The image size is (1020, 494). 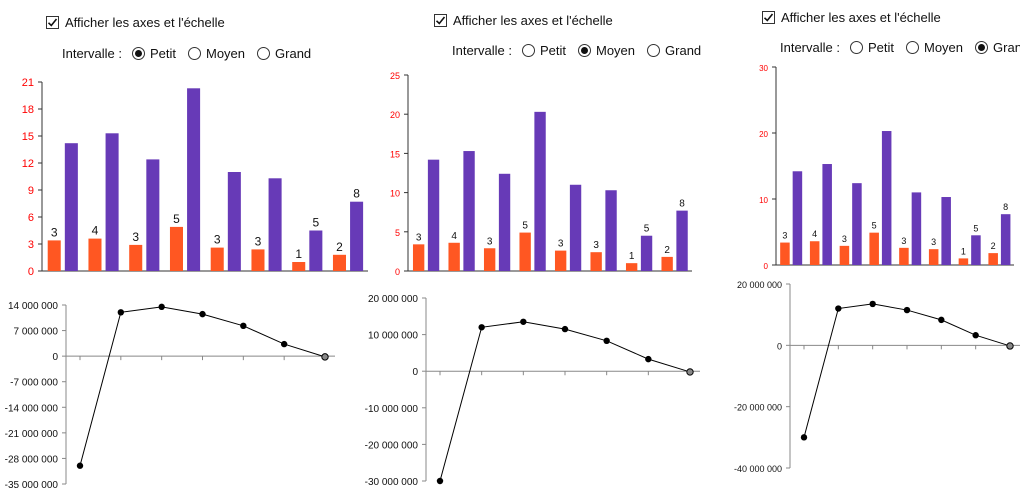 I want to click on bar-small-label: 4, so click(x=95, y=231).